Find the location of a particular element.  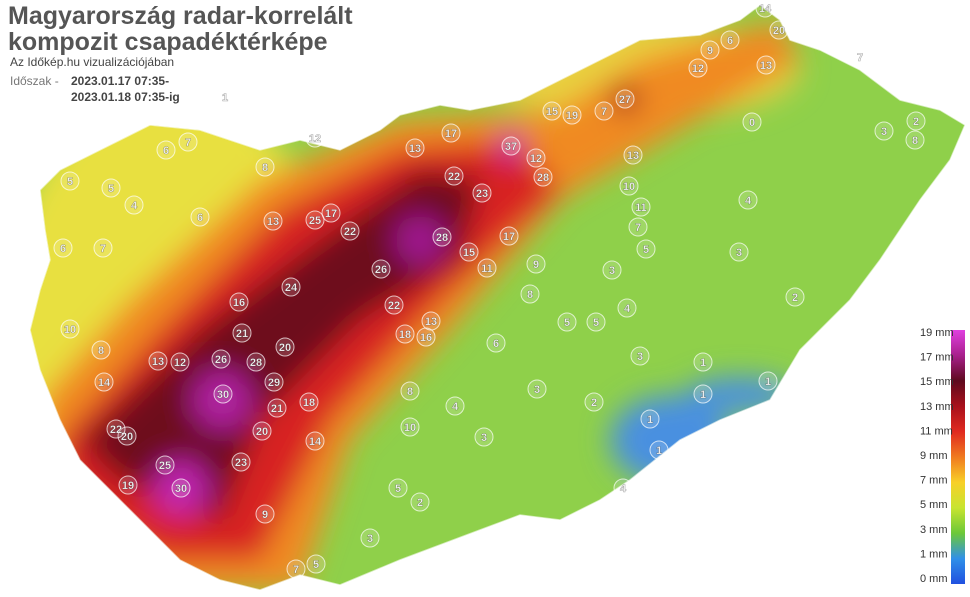

station: 4 is located at coordinates (134, 205).